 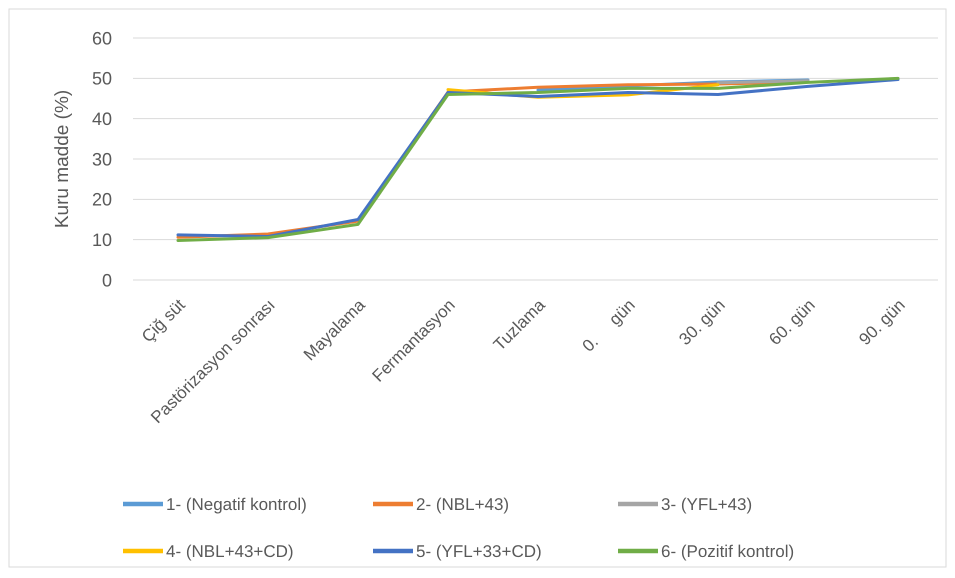 I want to click on legend-label: 3- (YFL+43), so click(x=706, y=504).